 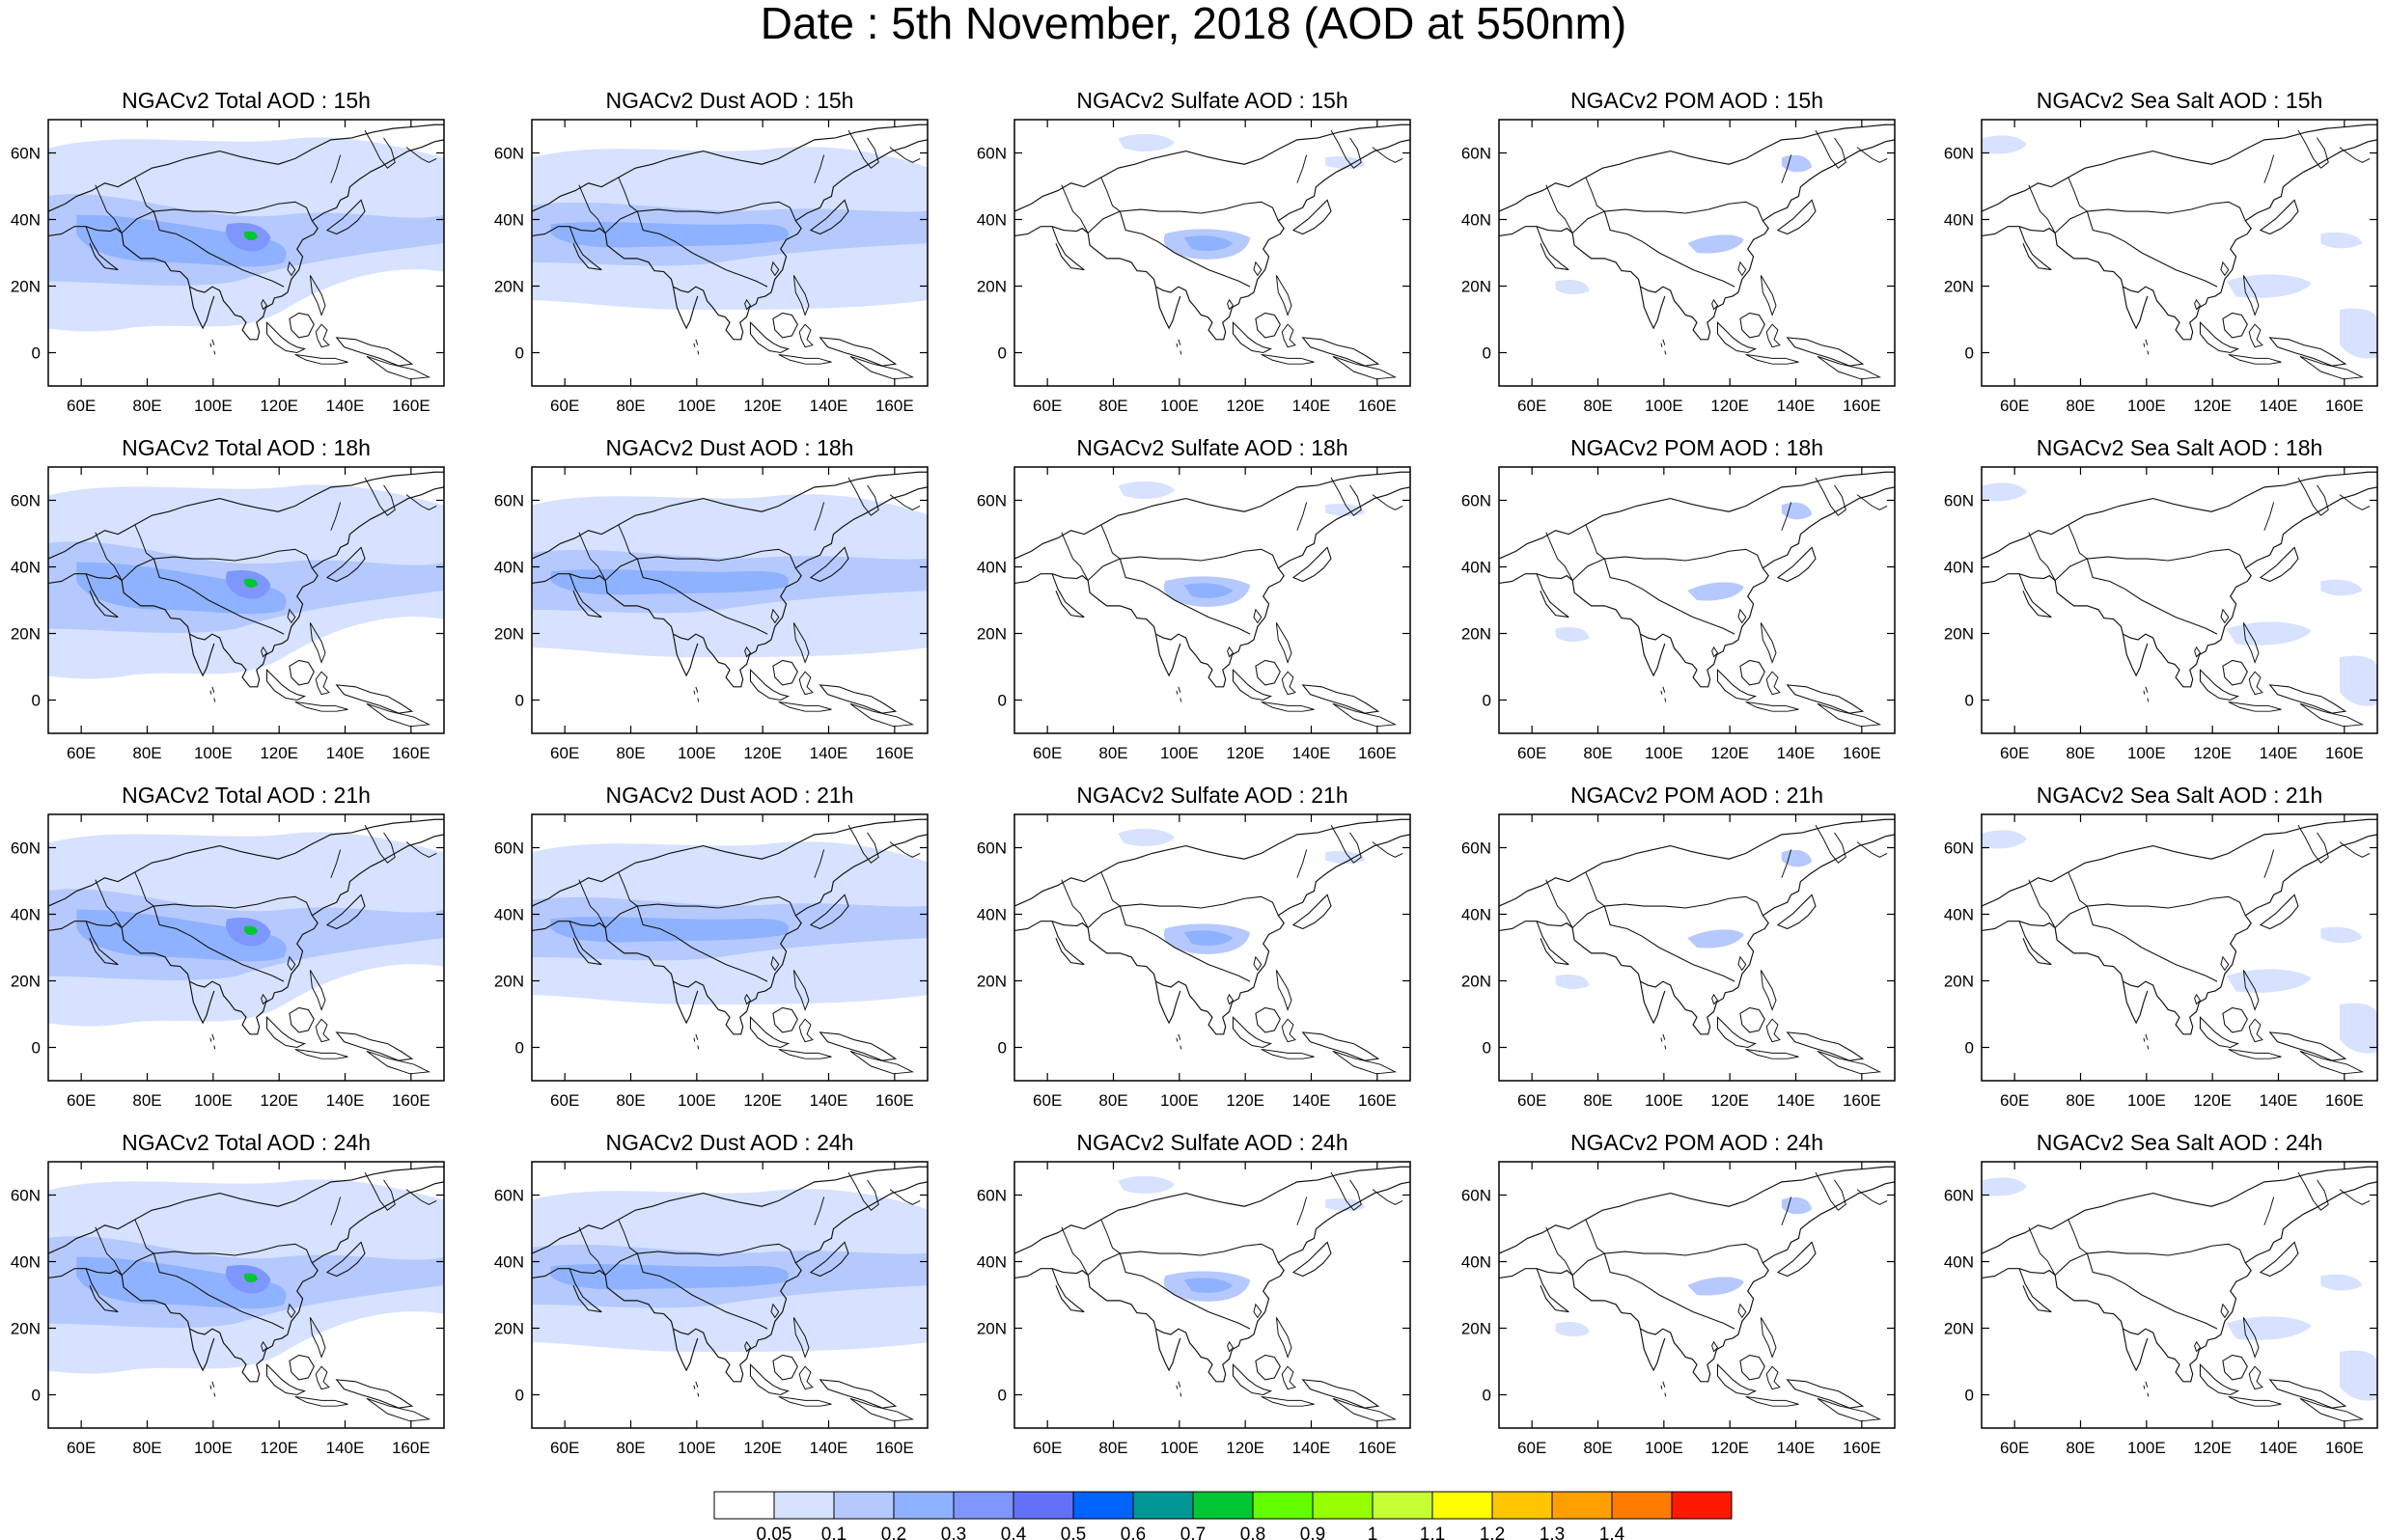 I want to click on colorbar-label: 1, so click(x=1373, y=1532).